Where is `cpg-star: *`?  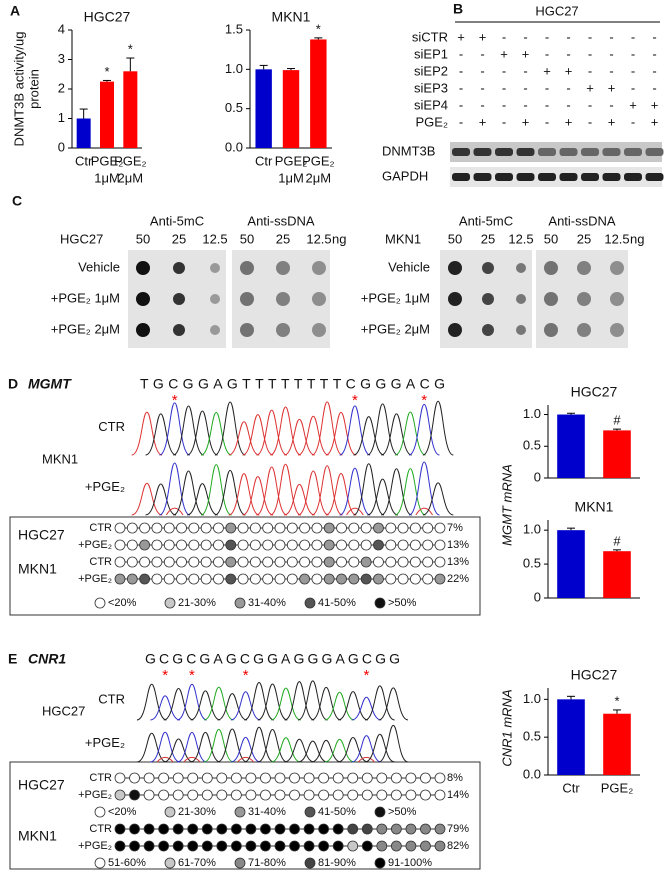 cpg-star: * is located at coordinates (165, 675).